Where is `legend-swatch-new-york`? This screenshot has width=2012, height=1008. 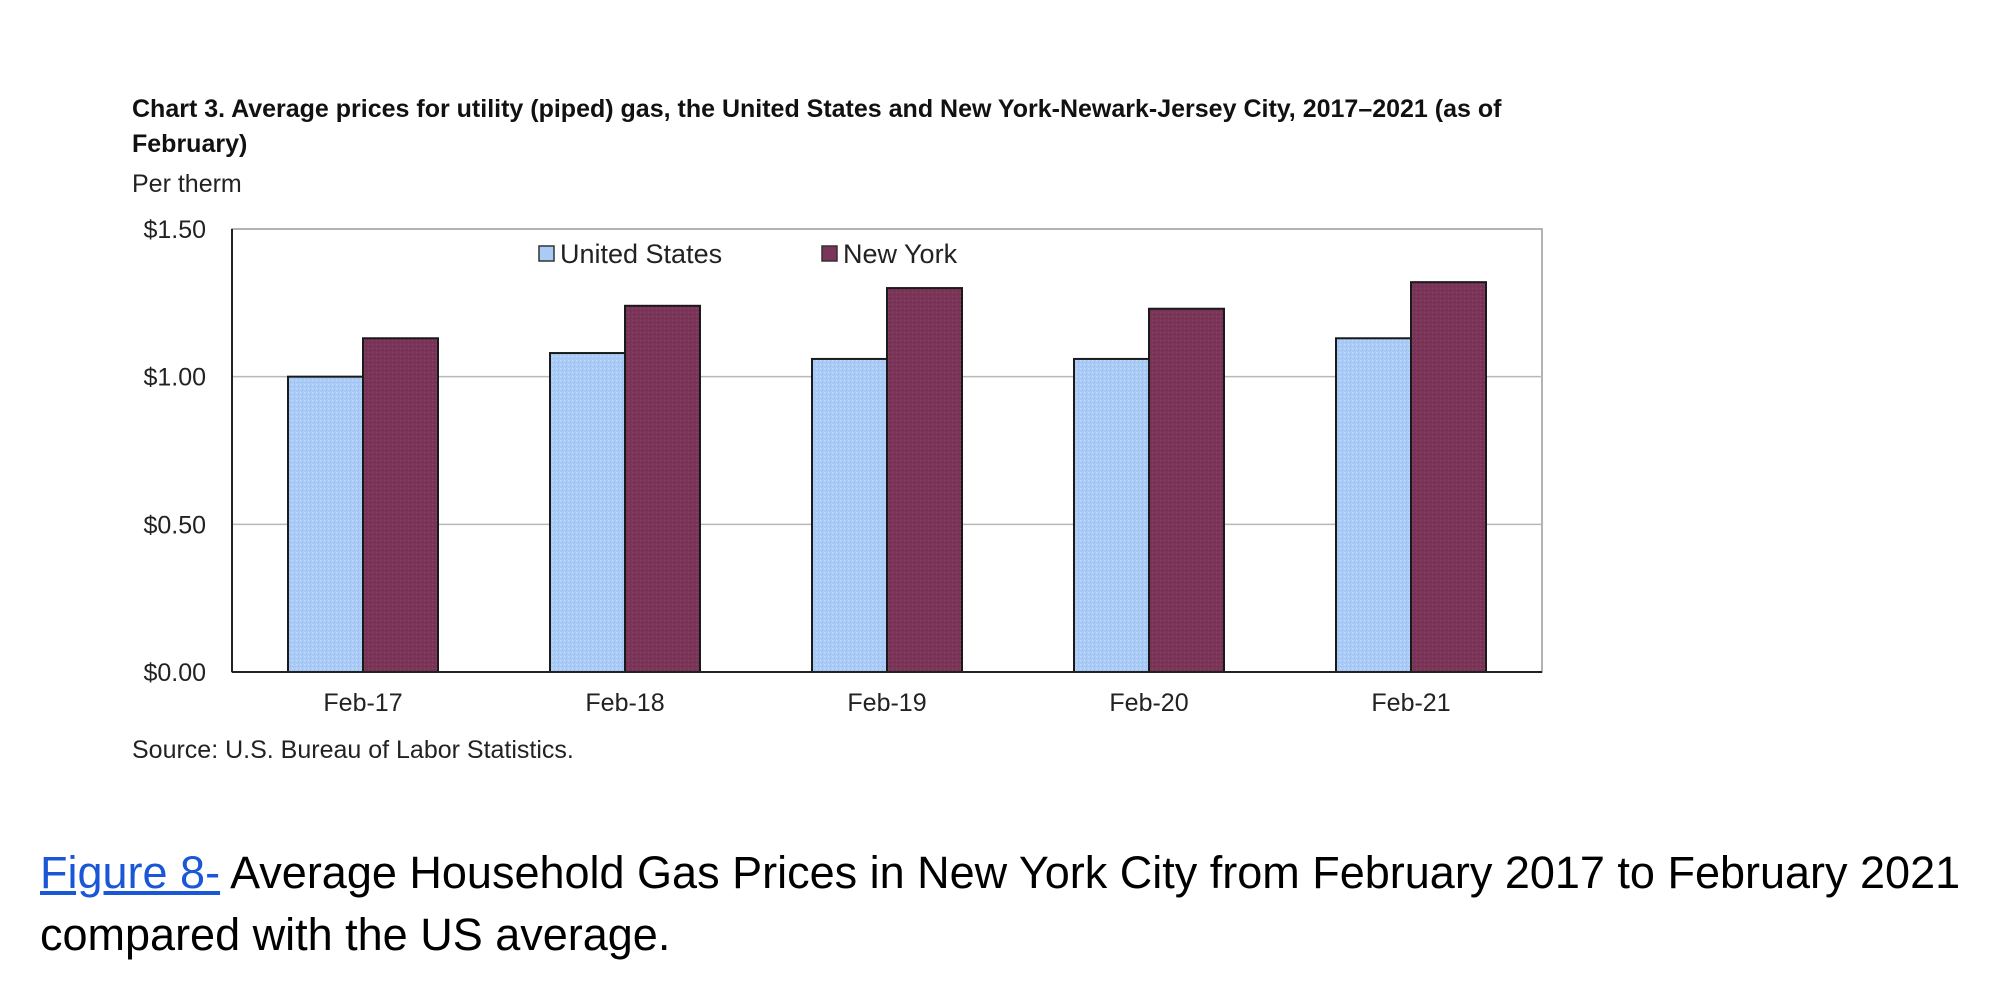
legend-swatch-new-york is located at coordinates (829, 253).